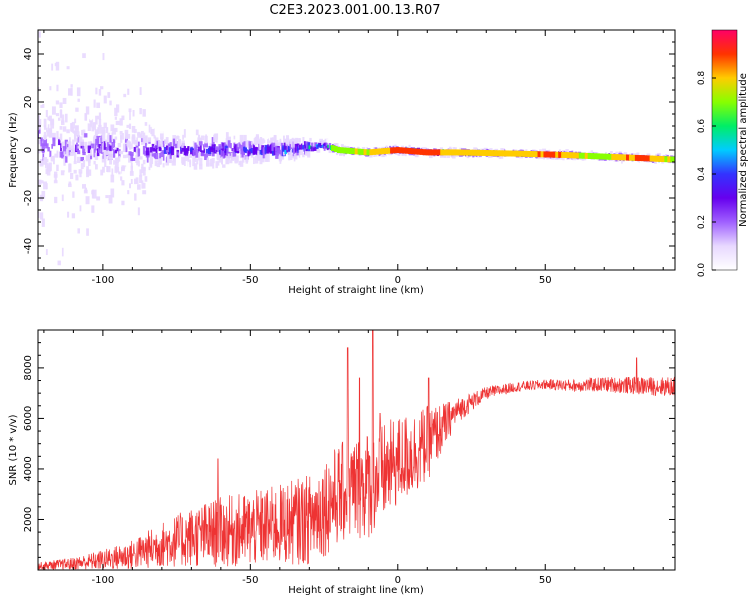  What do you see at coordinates (28, 519) in the screenshot?
I see `snr-y-tick-label: 2000` at bounding box center [28, 519].